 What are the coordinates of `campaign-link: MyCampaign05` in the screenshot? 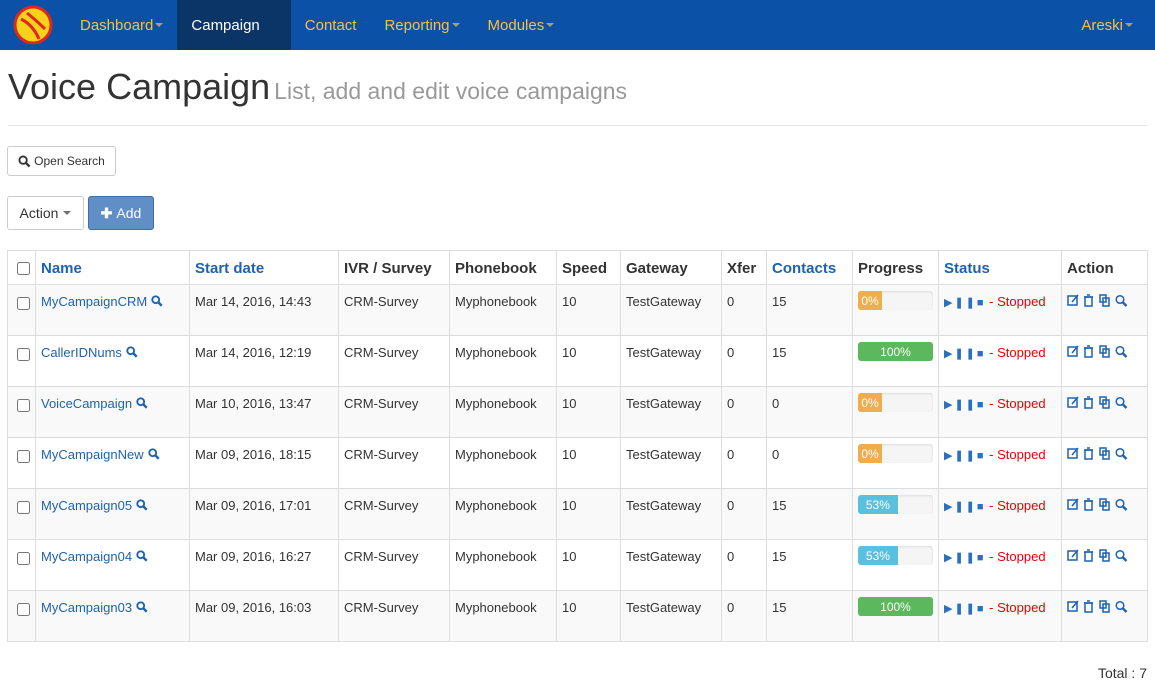 It's located at (87, 505).